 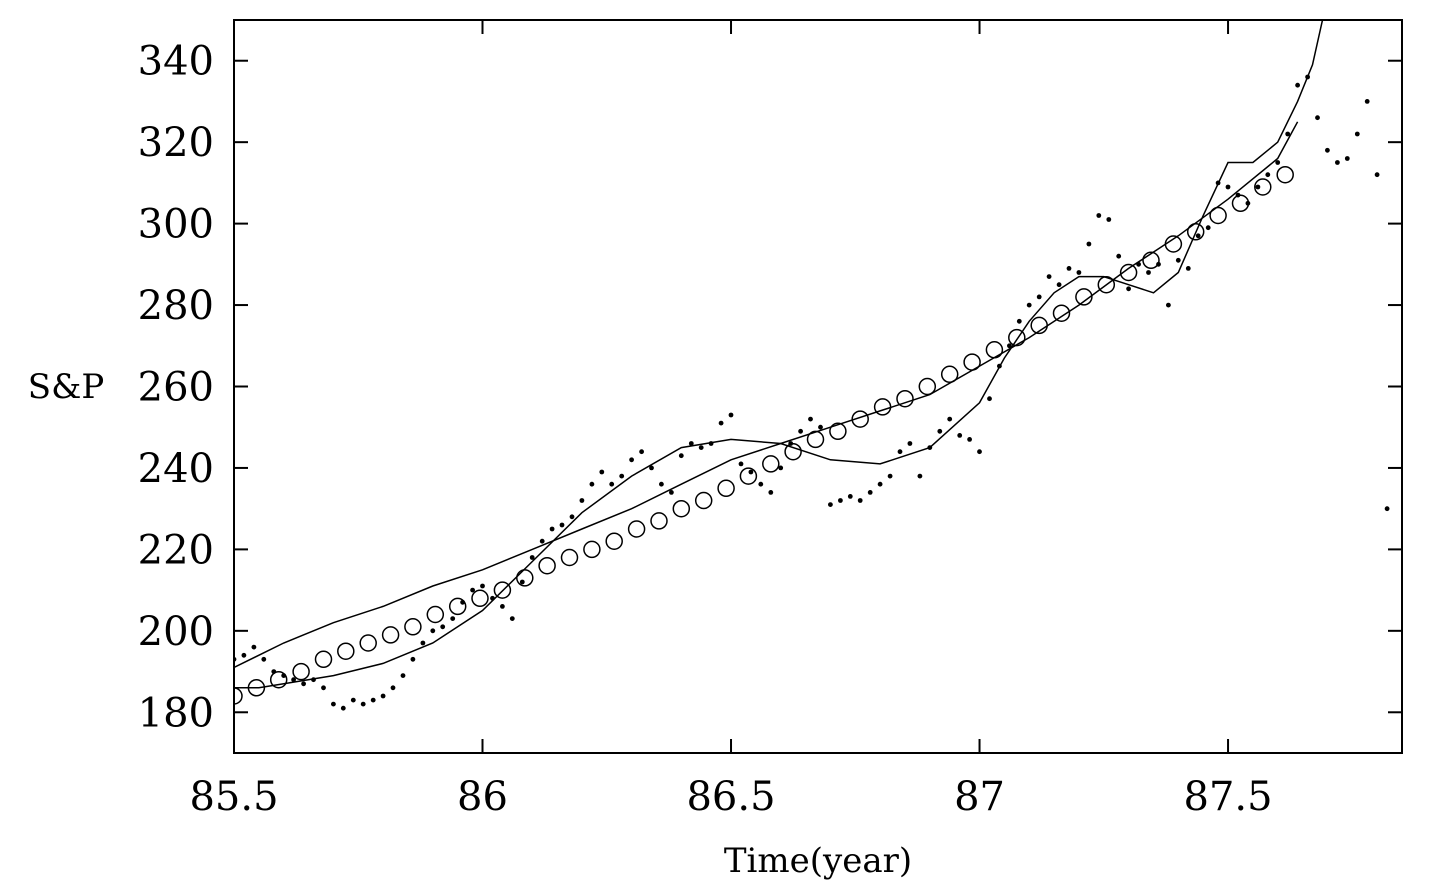 What do you see at coordinates (979, 797) in the screenshot?
I see `x-tick-label: 87` at bounding box center [979, 797].